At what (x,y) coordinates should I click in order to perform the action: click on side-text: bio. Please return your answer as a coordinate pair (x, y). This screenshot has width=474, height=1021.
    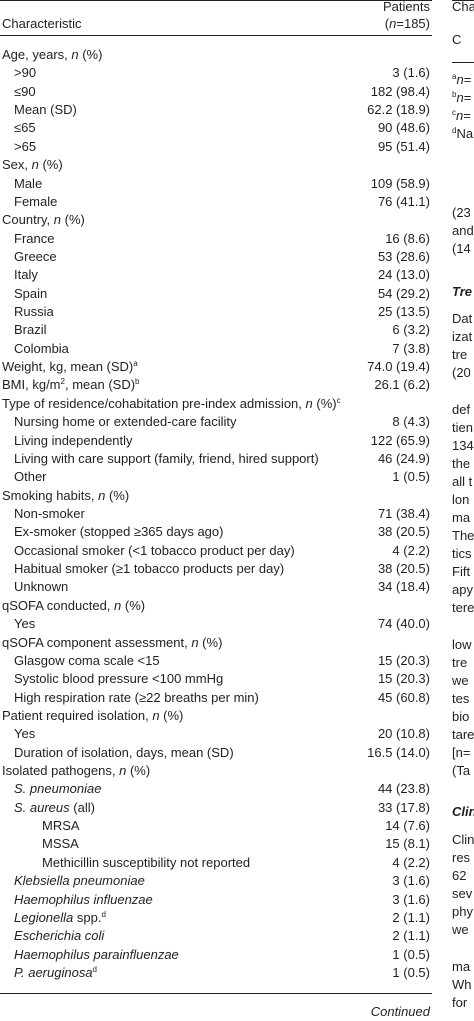
    Looking at the image, I should click on (460, 717).